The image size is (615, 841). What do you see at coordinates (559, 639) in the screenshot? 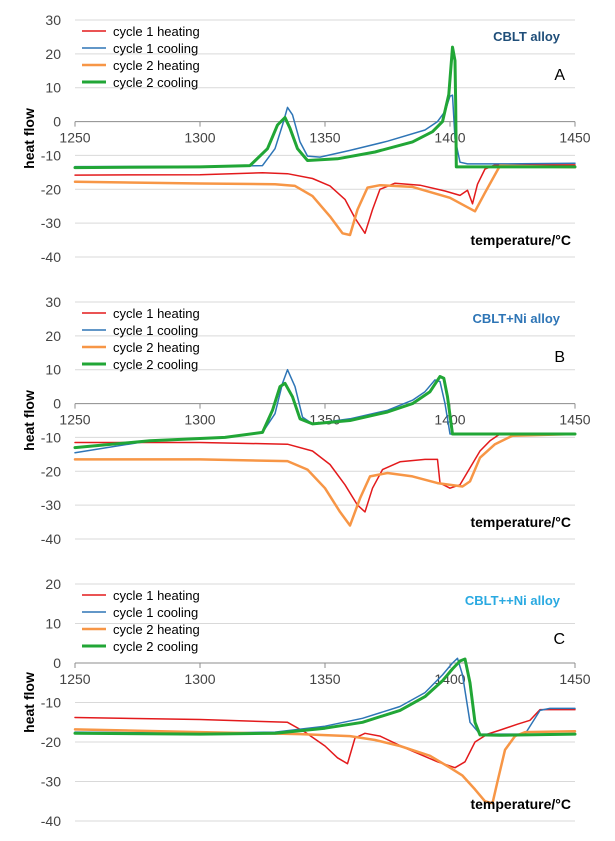
I see `panel-letter: C` at bounding box center [559, 639].